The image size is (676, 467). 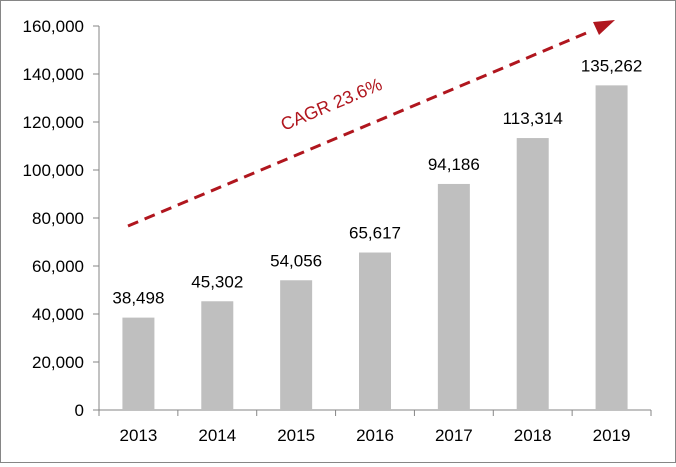 What do you see at coordinates (296, 435) in the screenshot?
I see `x-tick-label: 2015` at bounding box center [296, 435].